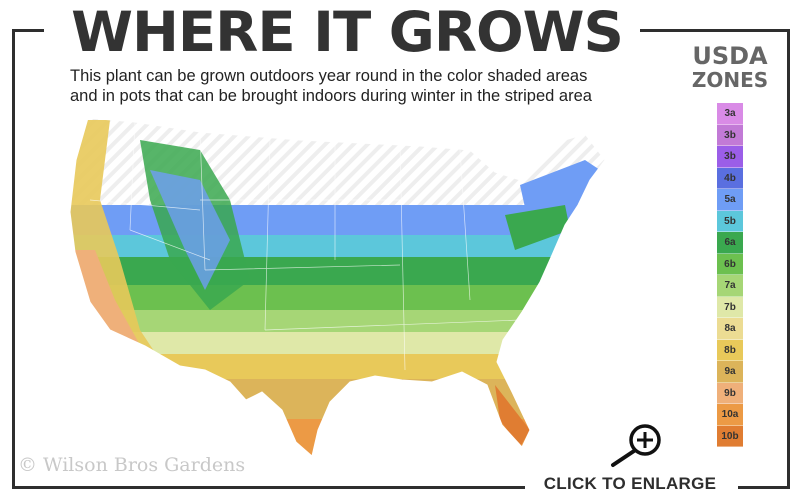 This screenshot has width=800, height=500. Describe the element at coordinates (730, 393) in the screenshot. I see `zone-swatch-9b: 9b` at that location.